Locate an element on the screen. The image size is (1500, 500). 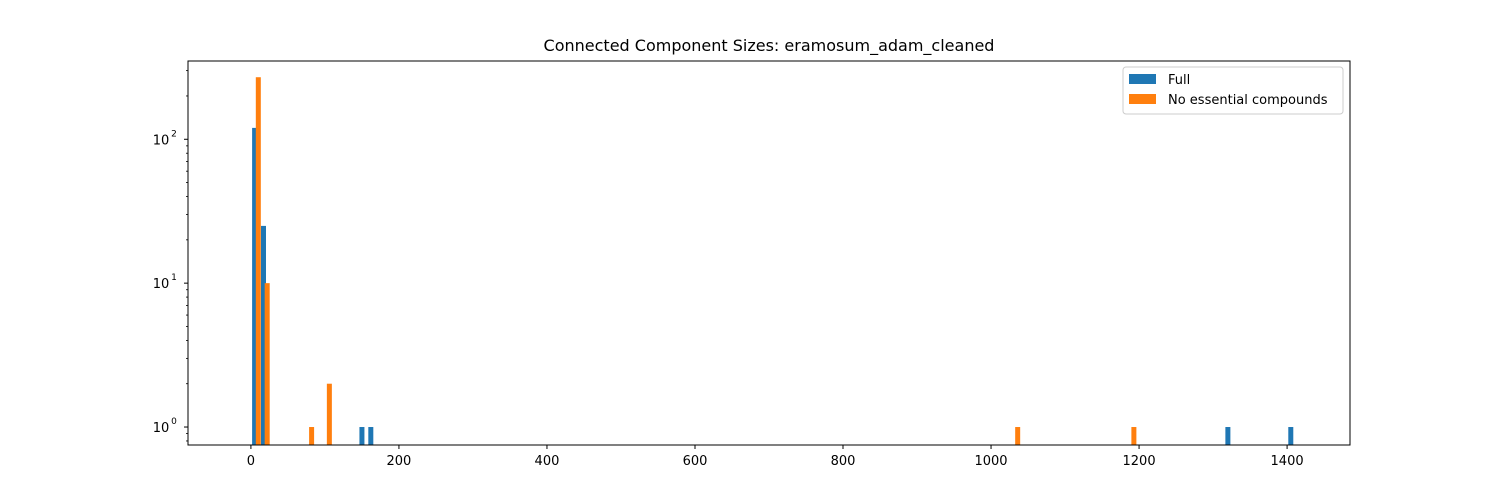
legend: Full No essential compounds is located at coordinates (1233, 90).